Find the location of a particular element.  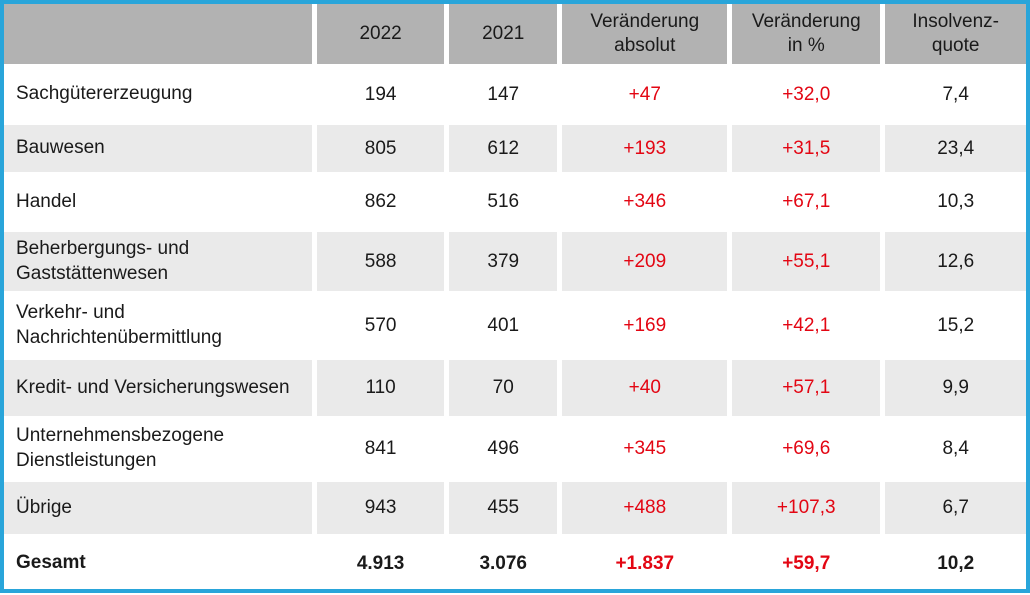

header-cell-insolvency-quote: Insolvenz- quote is located at coordinates (954, 36).